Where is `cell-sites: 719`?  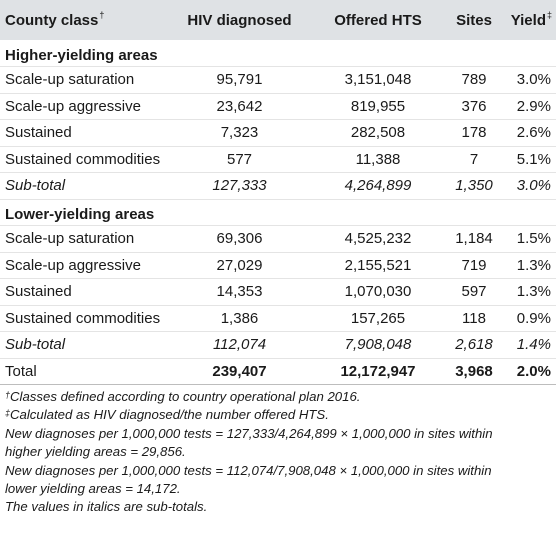
cell-sites: 719 is located at coordinates (474, 265).